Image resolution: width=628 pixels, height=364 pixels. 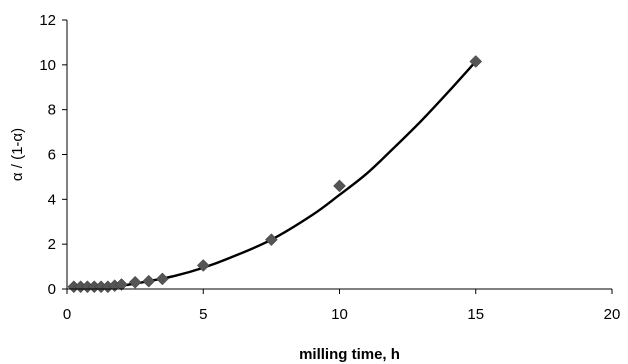 What do you see at coordinates (612, 314) in the screenshot?
I see `x-tick-label: 20` at bounding box center [612, 314].